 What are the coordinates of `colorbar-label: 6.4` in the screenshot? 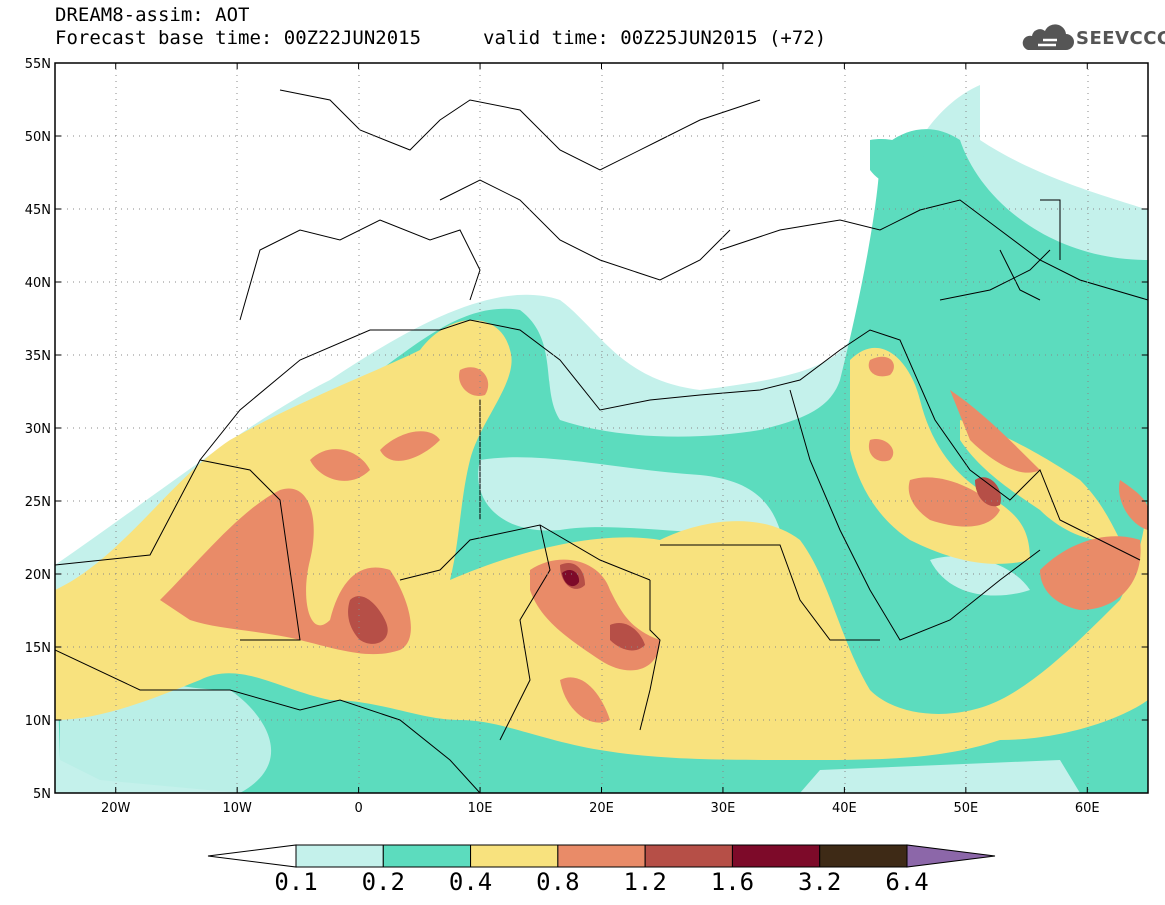 It's located at (907, 882).